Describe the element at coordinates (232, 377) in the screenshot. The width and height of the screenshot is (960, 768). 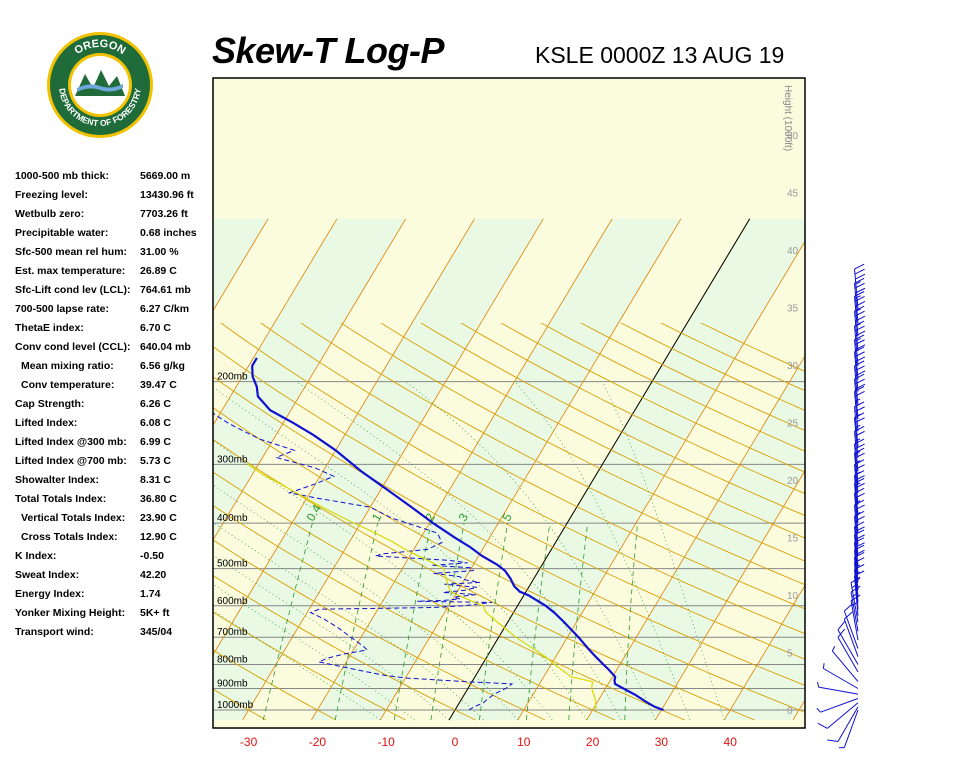
I see `pressure-label: 200mb` at that location.